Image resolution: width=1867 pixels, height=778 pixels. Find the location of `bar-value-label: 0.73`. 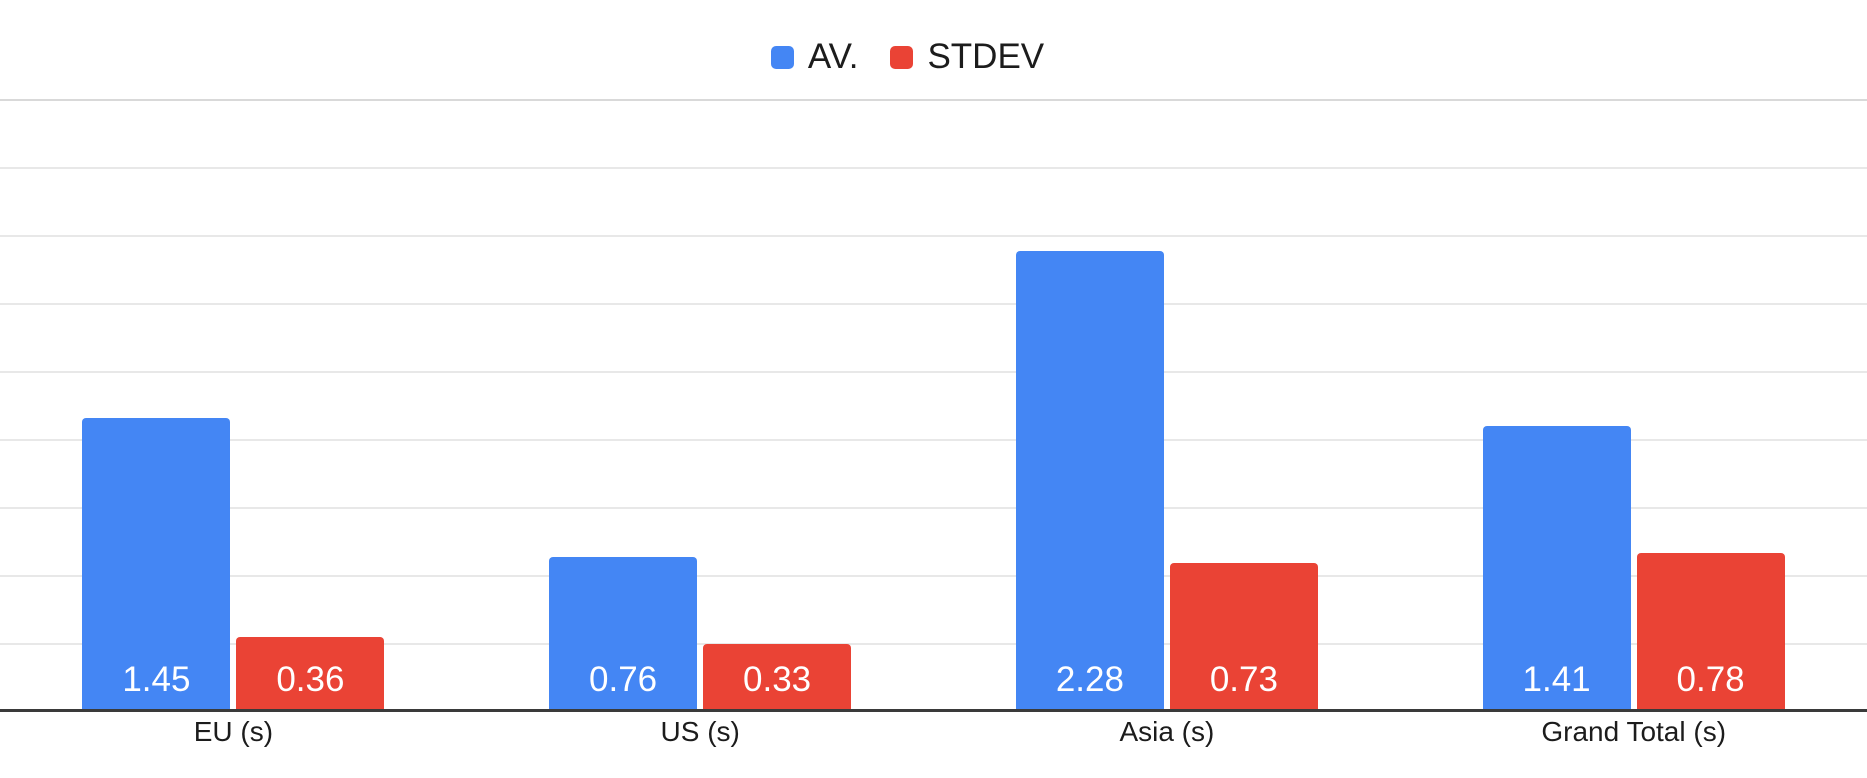

bar-value-label: 0.73 is located at coordinates (1243, 679).